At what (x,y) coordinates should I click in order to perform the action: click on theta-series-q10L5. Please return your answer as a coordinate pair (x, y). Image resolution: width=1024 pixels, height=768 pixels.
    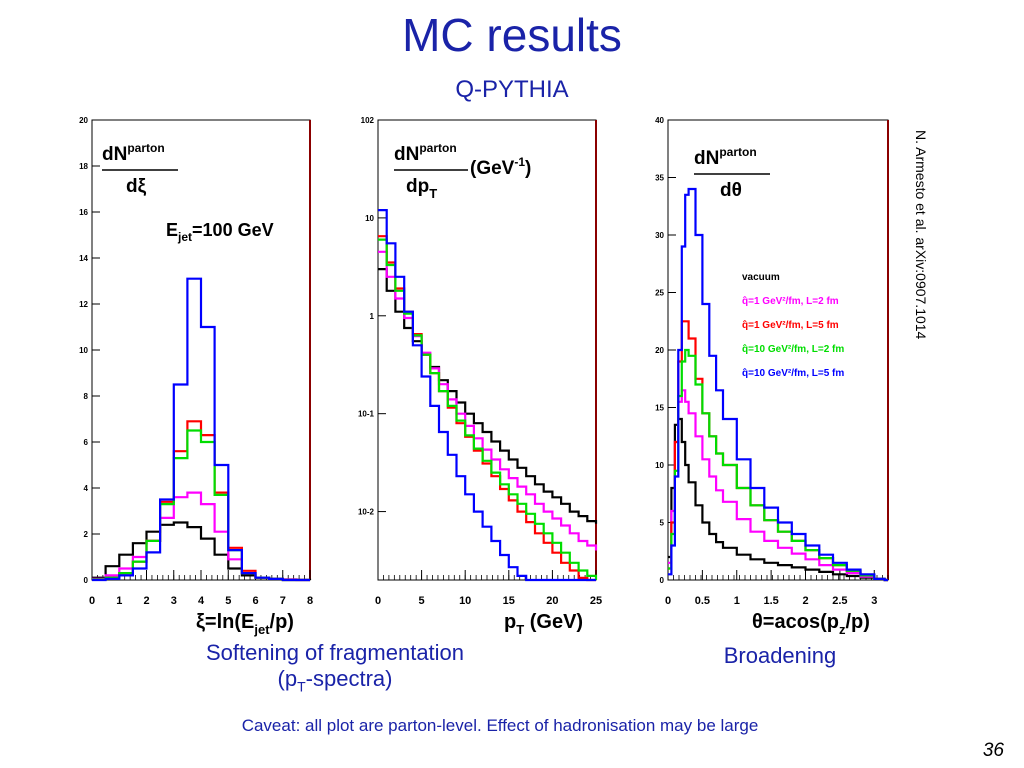
    Looking at the image, I should click on (778, 384).